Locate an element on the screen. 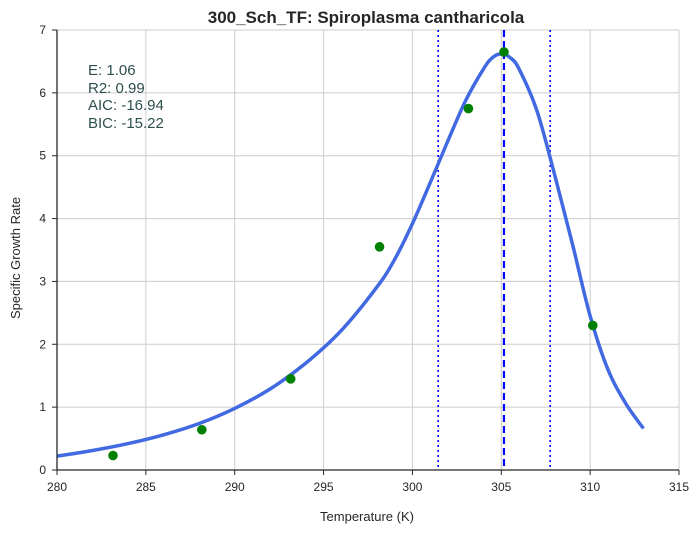 The image size is (698, 533). y-tick-label: 7 is located at coordinates (42, 30).